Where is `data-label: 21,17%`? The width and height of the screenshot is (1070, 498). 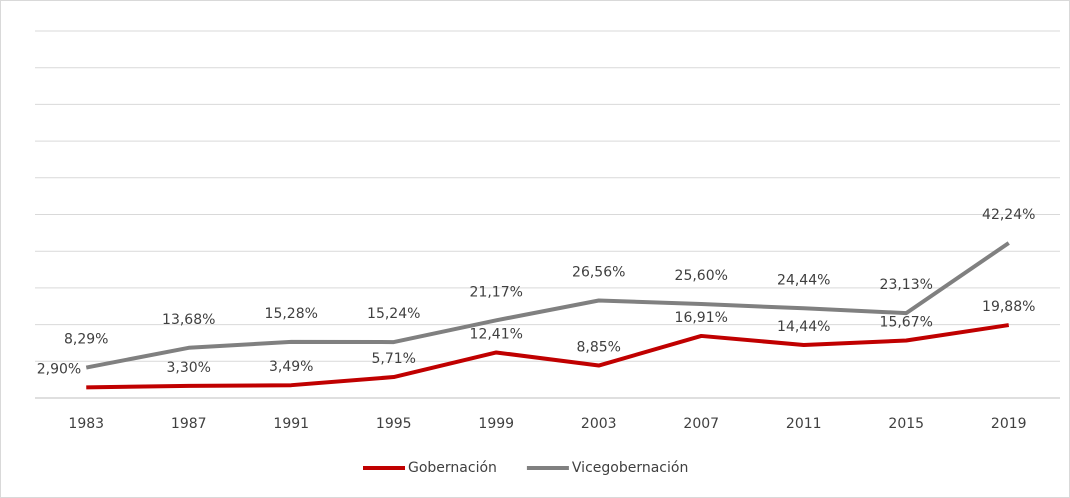 data-label: 21,17% is located at coordinates (496, 292).